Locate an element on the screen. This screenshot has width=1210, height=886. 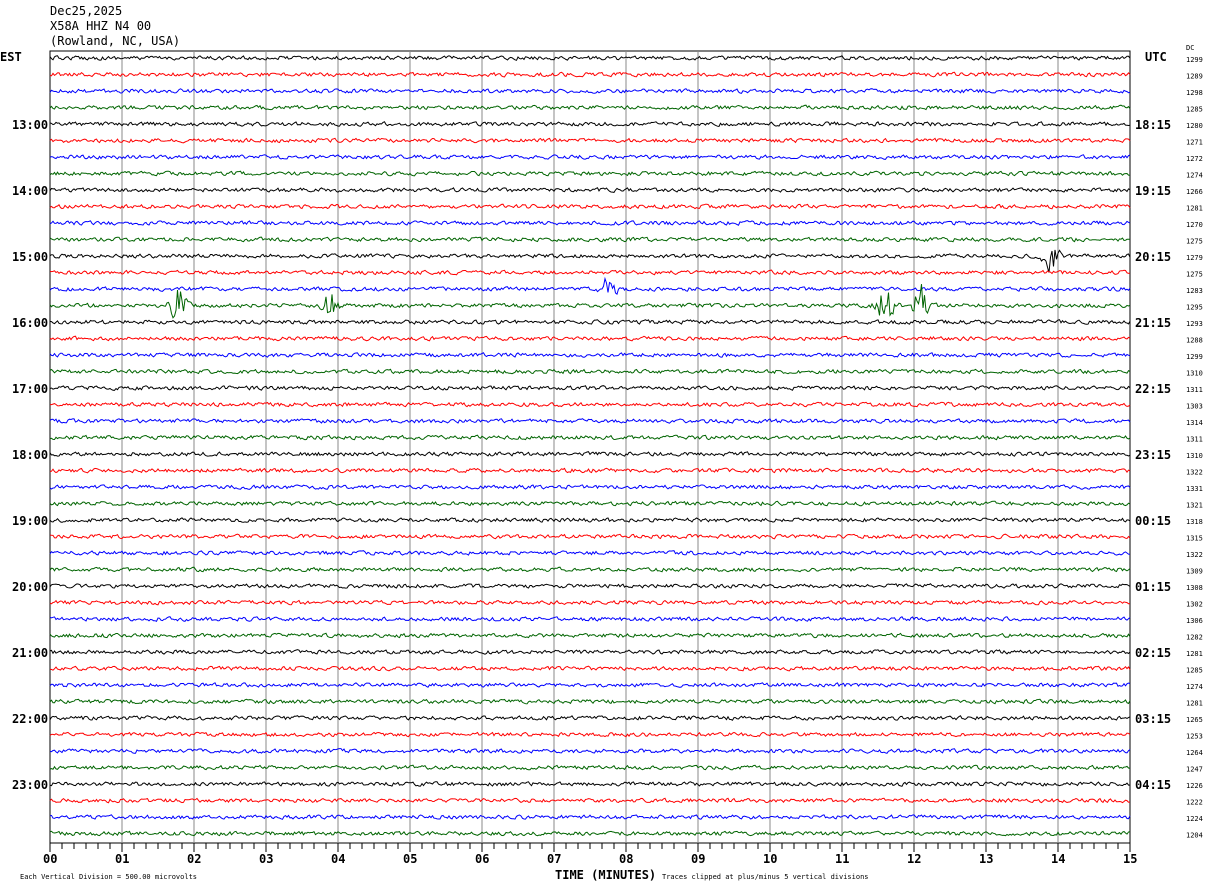
utc-hour-label: 21:15 is located at coordinates (1153, 323).